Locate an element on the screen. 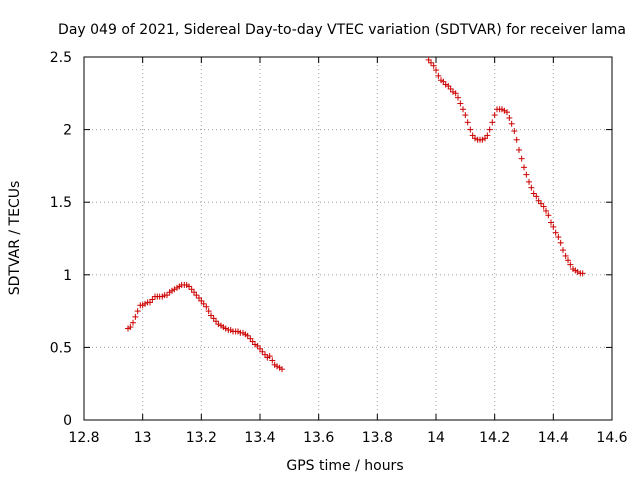  x-tick-label: 13.8 is located at coordinates (377, 438).